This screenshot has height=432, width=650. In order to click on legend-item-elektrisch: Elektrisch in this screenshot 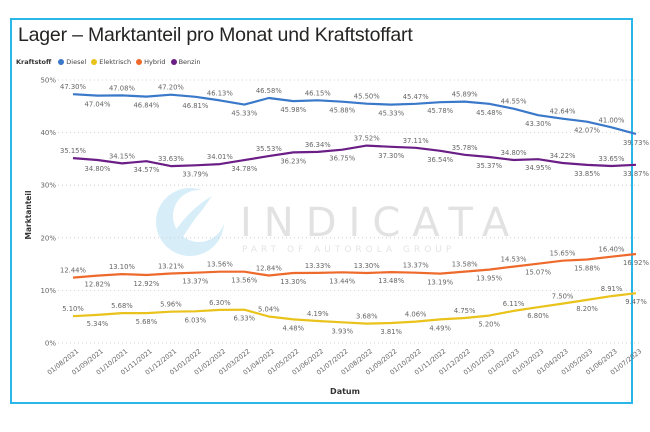, I will do `click(111, 62)`.